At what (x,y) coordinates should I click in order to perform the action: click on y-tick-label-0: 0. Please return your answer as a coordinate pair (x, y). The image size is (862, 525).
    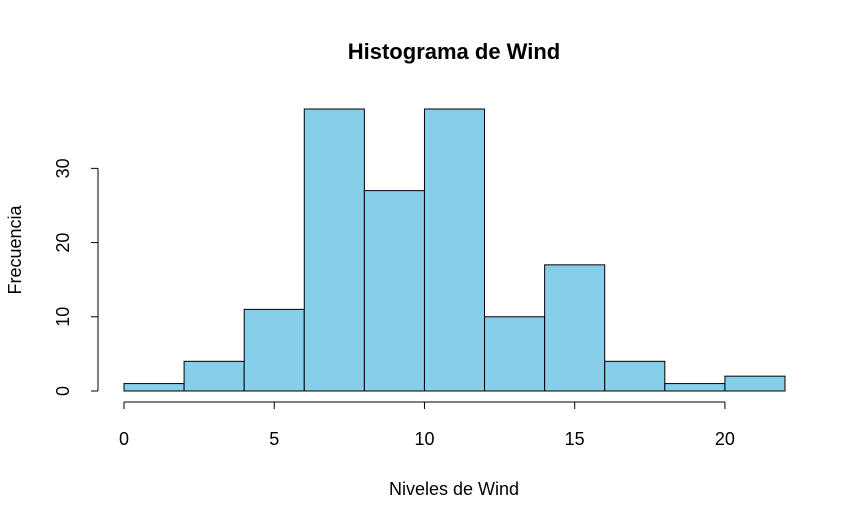
    Looking at the image, I should click on (63, 391).